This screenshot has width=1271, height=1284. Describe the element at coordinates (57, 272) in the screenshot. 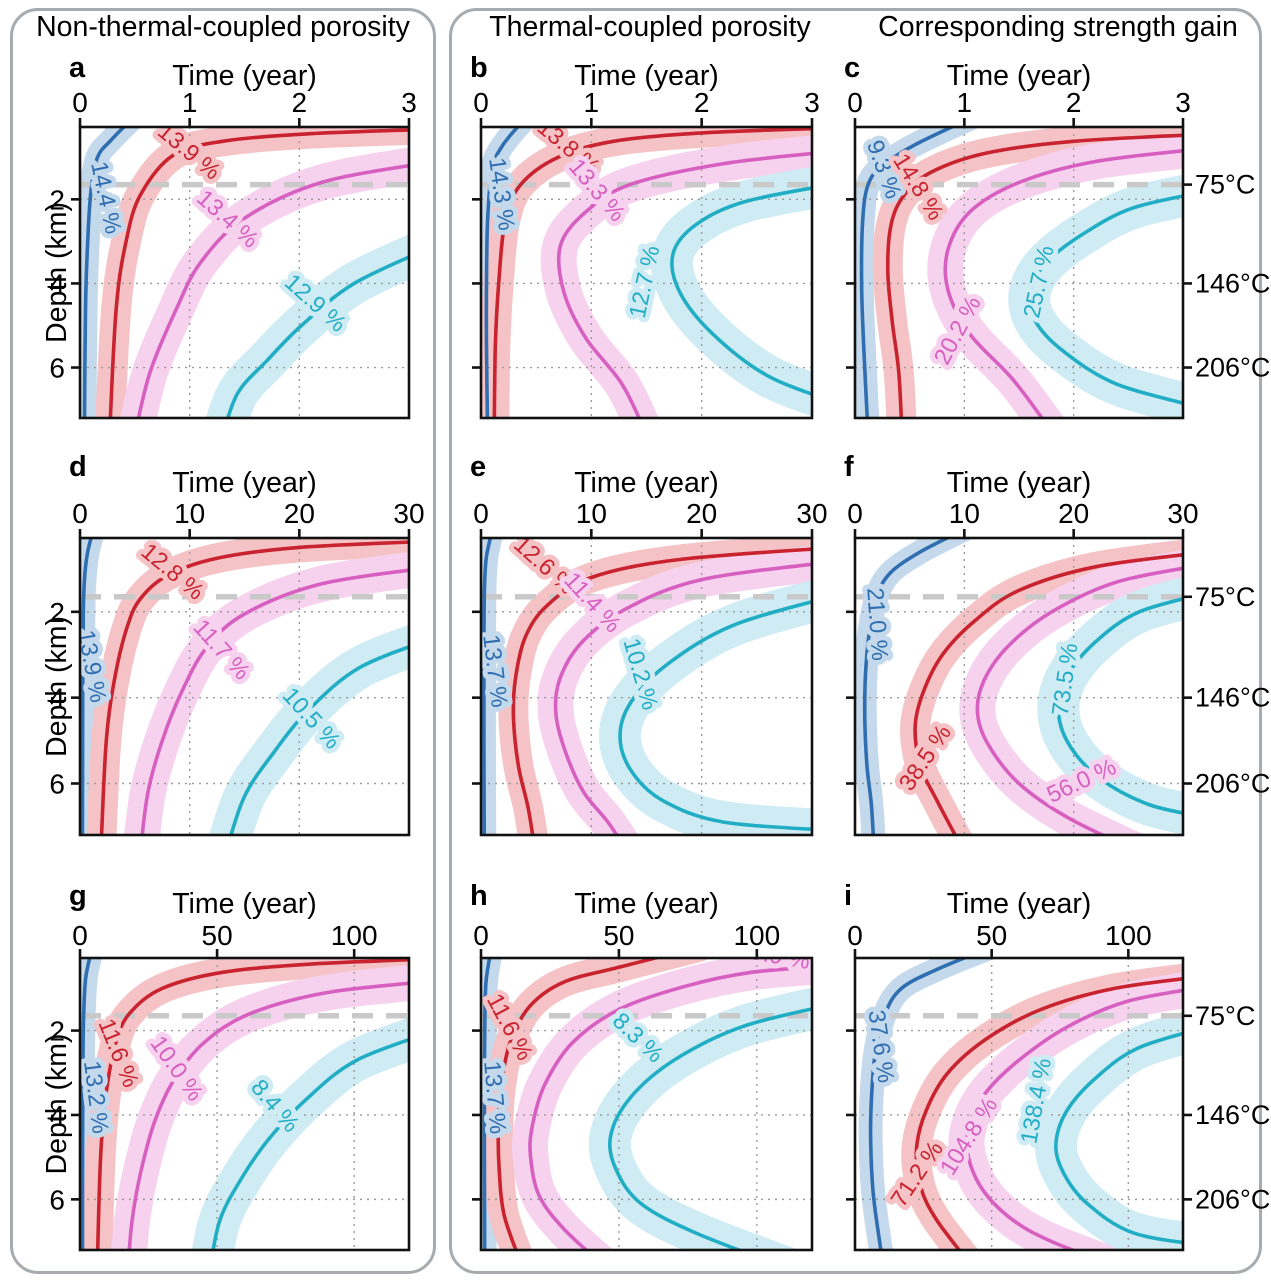

I see `y-axis-title: Depth (km)` at that location.